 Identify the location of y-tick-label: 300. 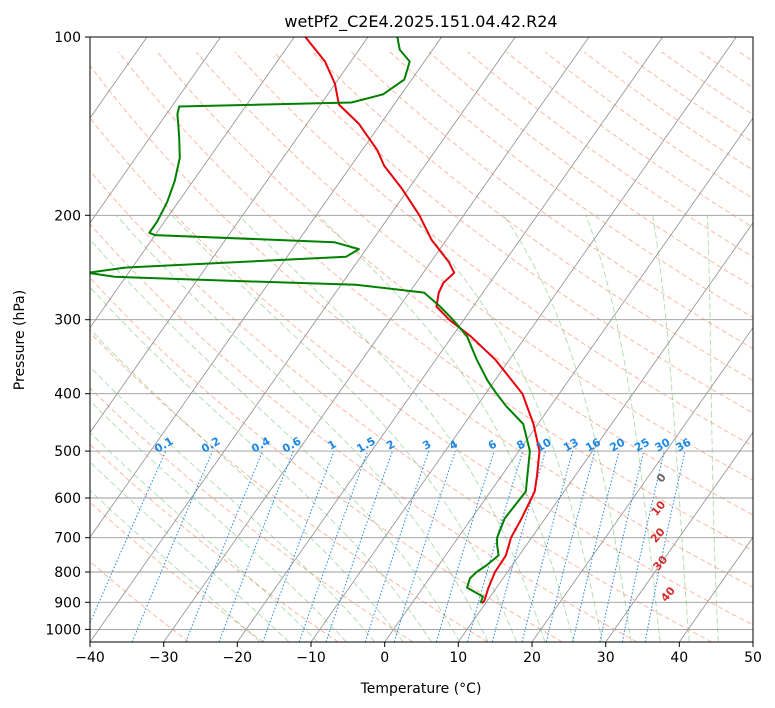
(67, 321).